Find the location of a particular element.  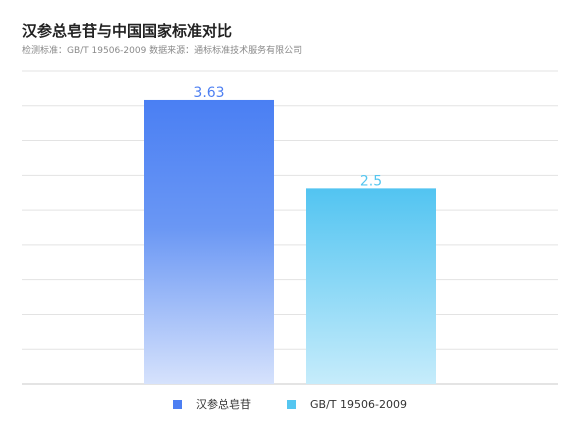

legend-label-series-2: GB/T 19506-2009 is located at coordinates (358, 404).